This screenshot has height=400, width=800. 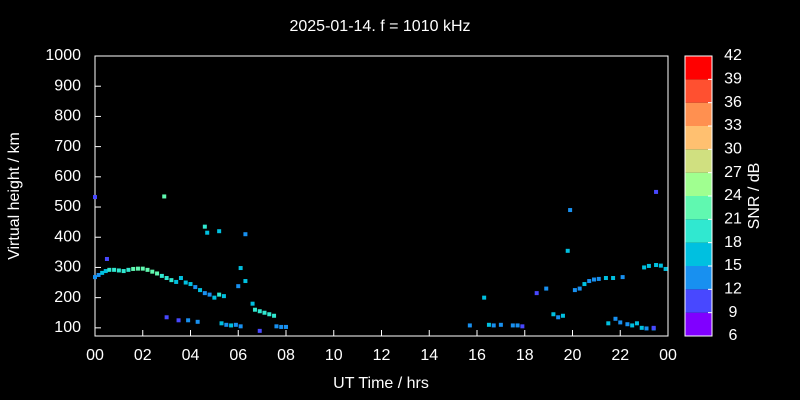 I want to click on x-tick-label: 08, so click(x=286, y=355).